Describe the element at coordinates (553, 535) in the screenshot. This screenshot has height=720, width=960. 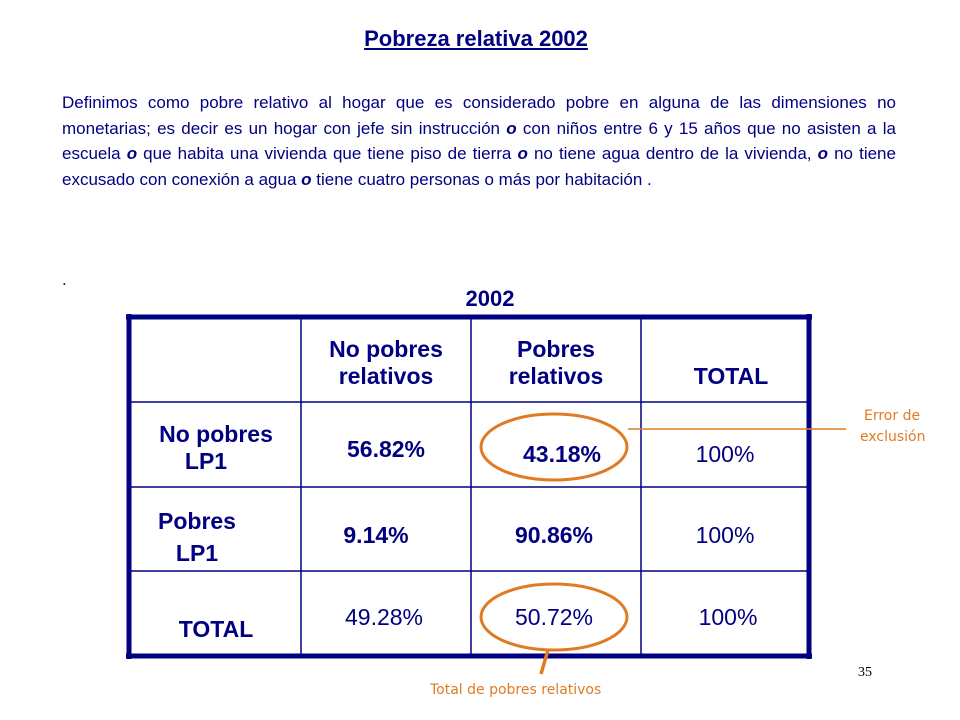
I see `cell-pobres-lp1-pobres-relativos: 90.86%` at that location.